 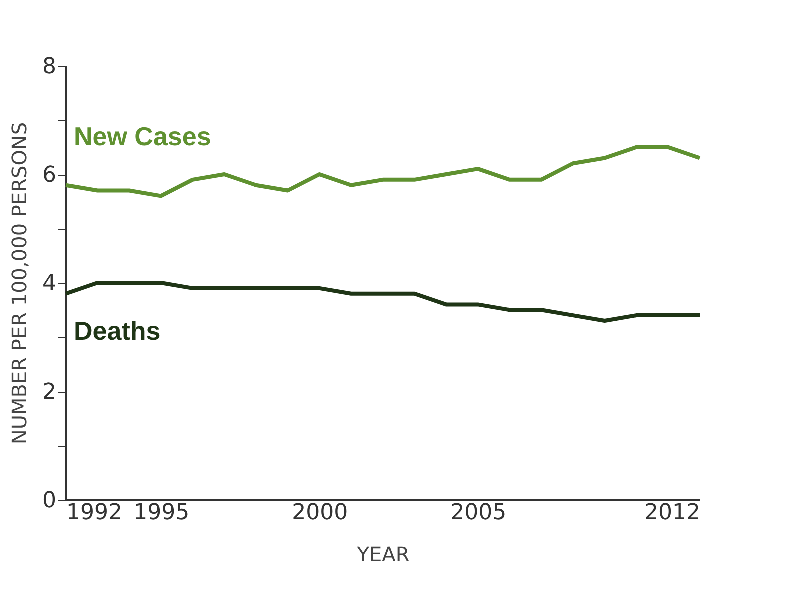 I want to click on y-tick-label: 6, so click(x=49, y=175).